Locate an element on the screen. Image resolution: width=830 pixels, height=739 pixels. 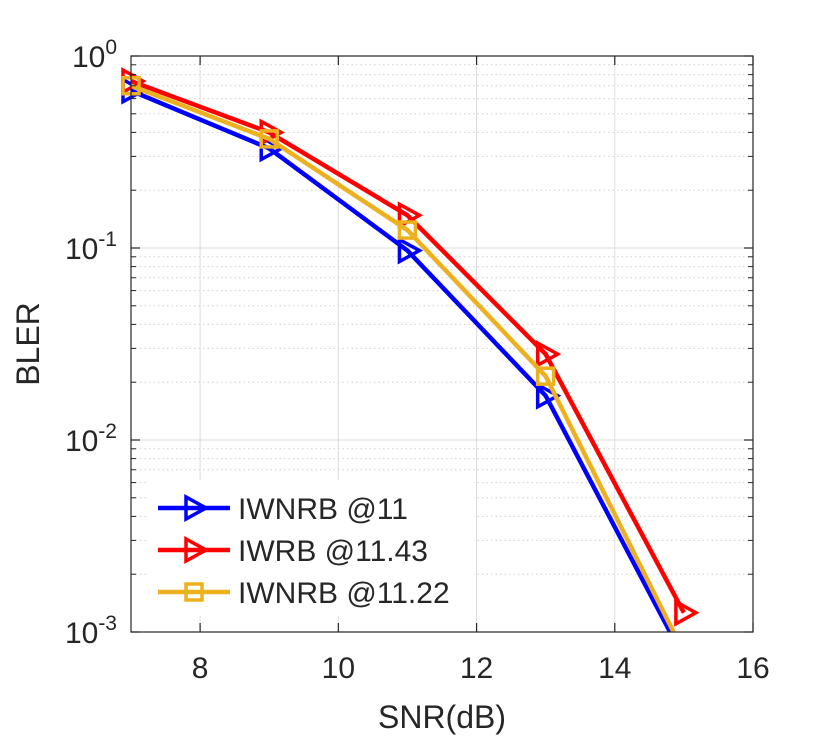
legend-label: IWRB @11.43 is located at coordinates (333, 551).